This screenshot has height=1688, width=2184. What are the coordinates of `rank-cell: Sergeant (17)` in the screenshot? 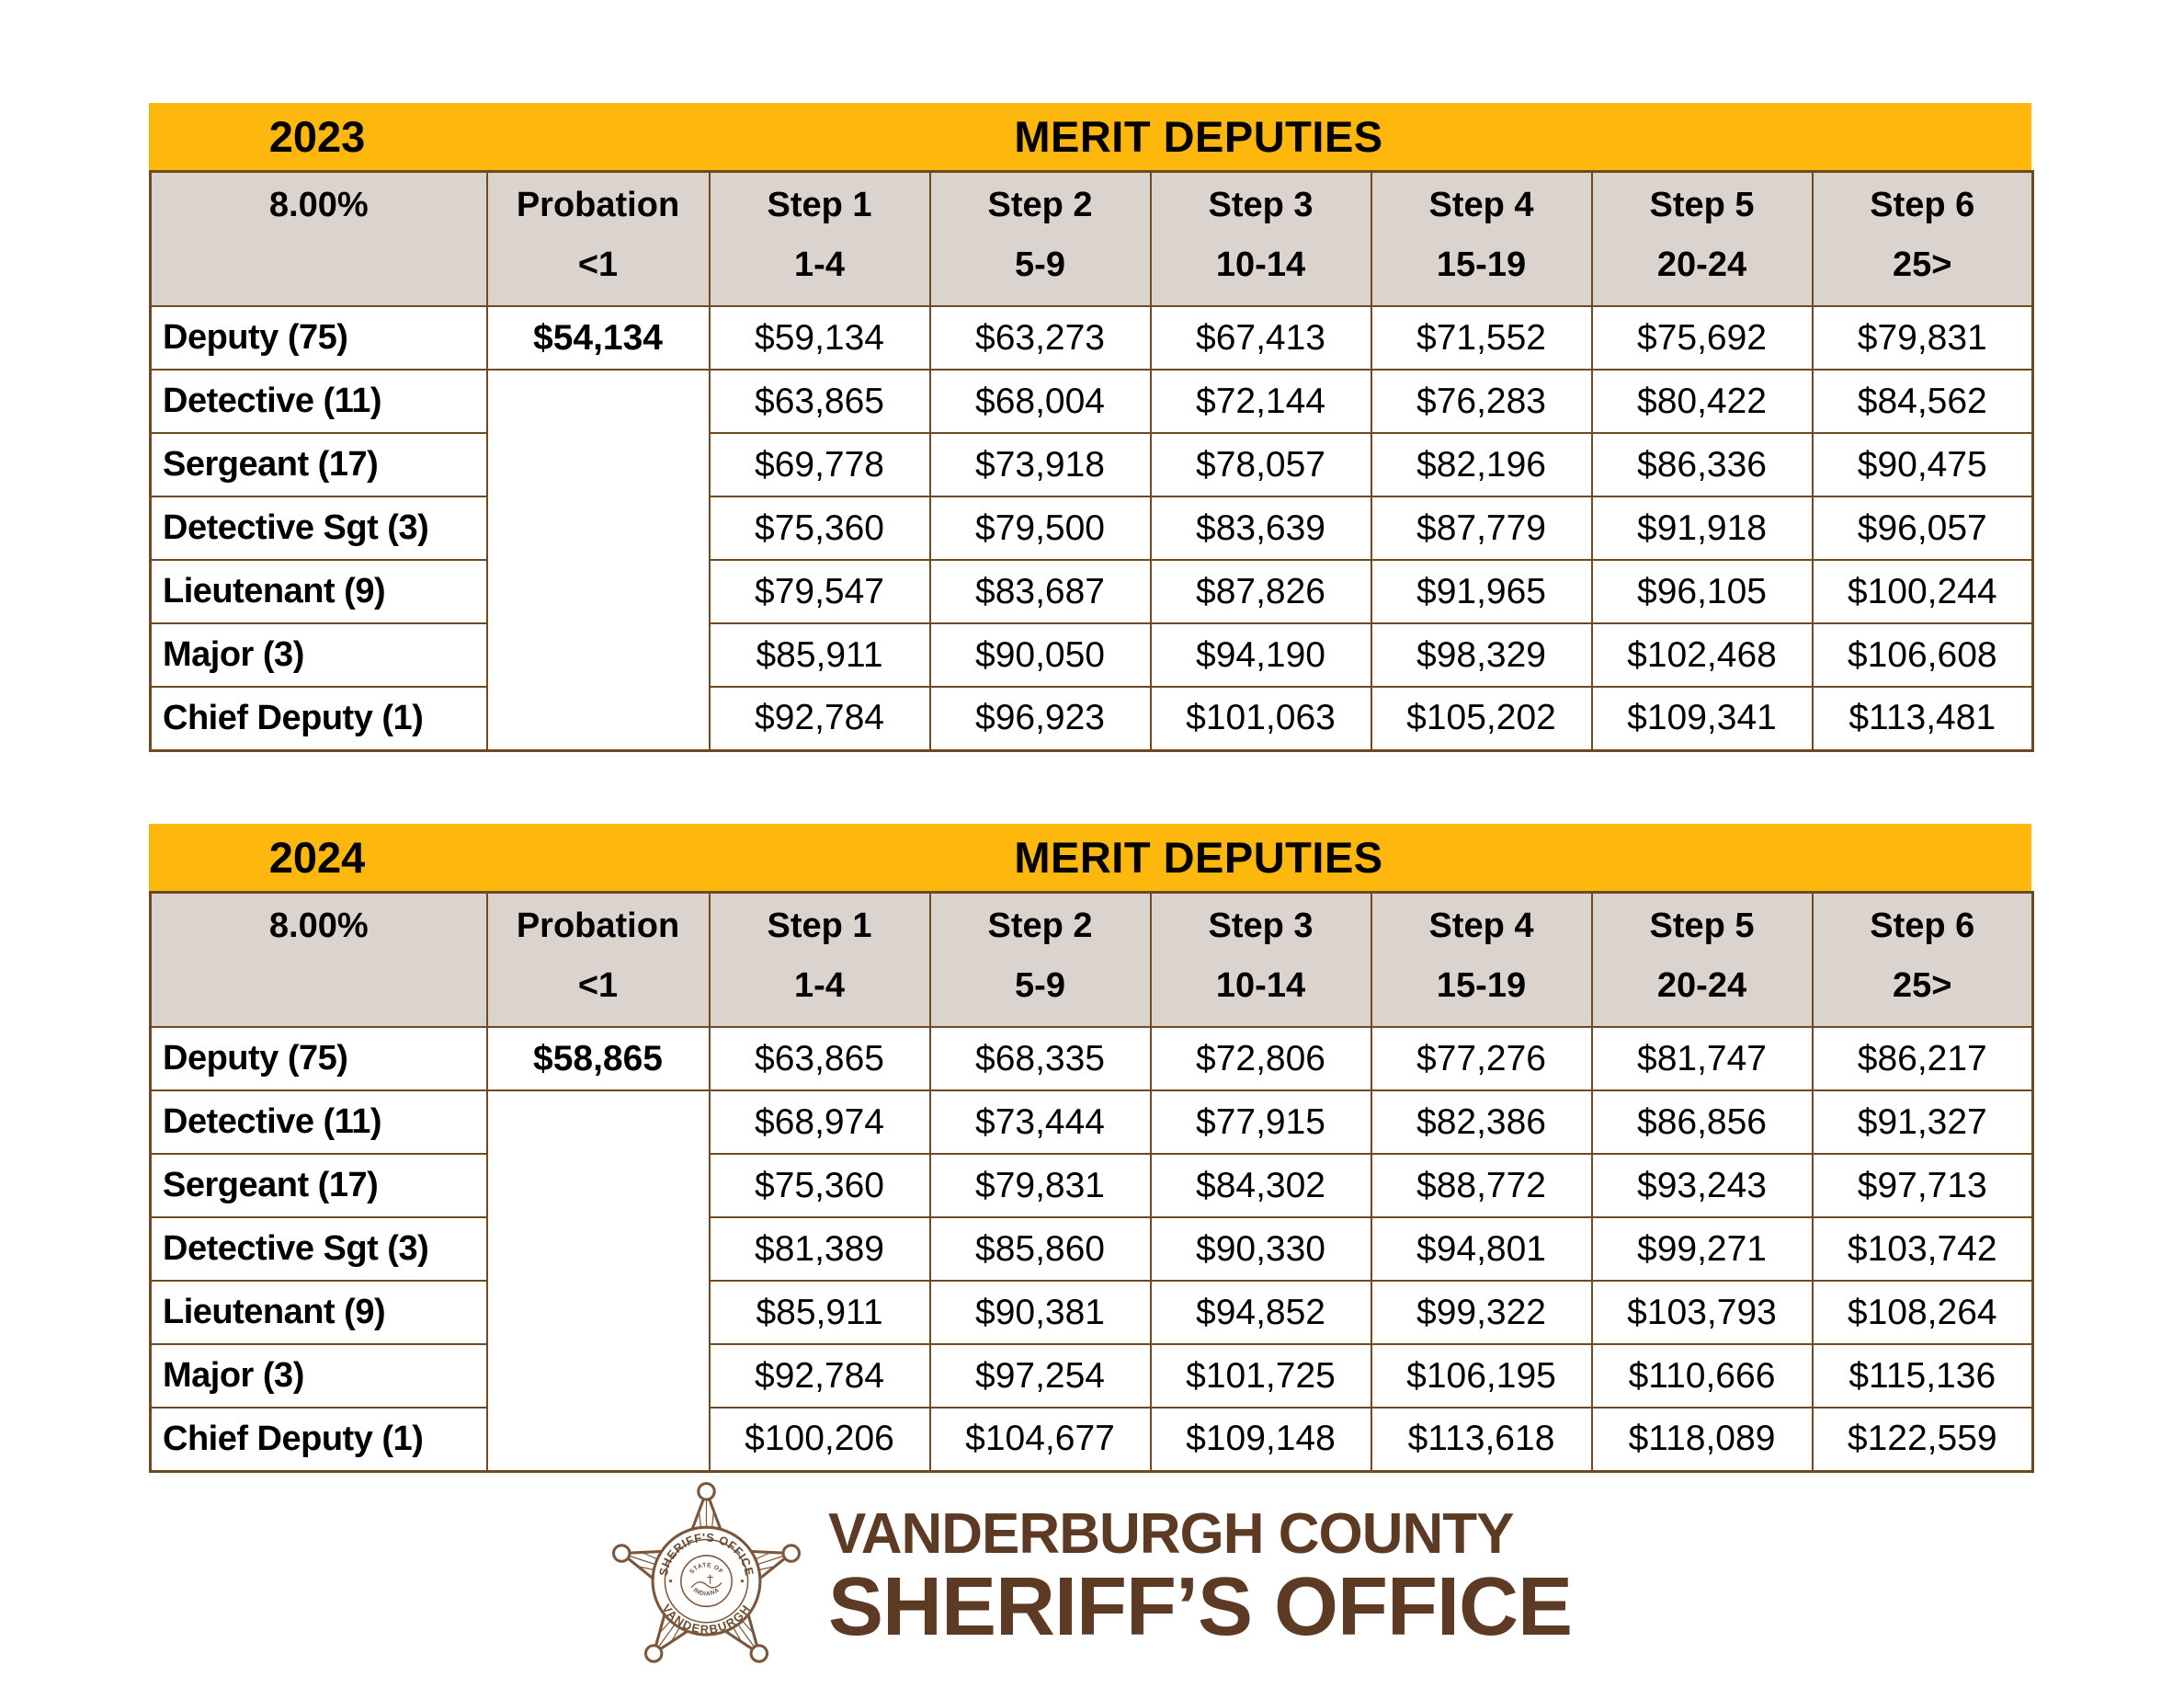 It's located at (318, 1185).